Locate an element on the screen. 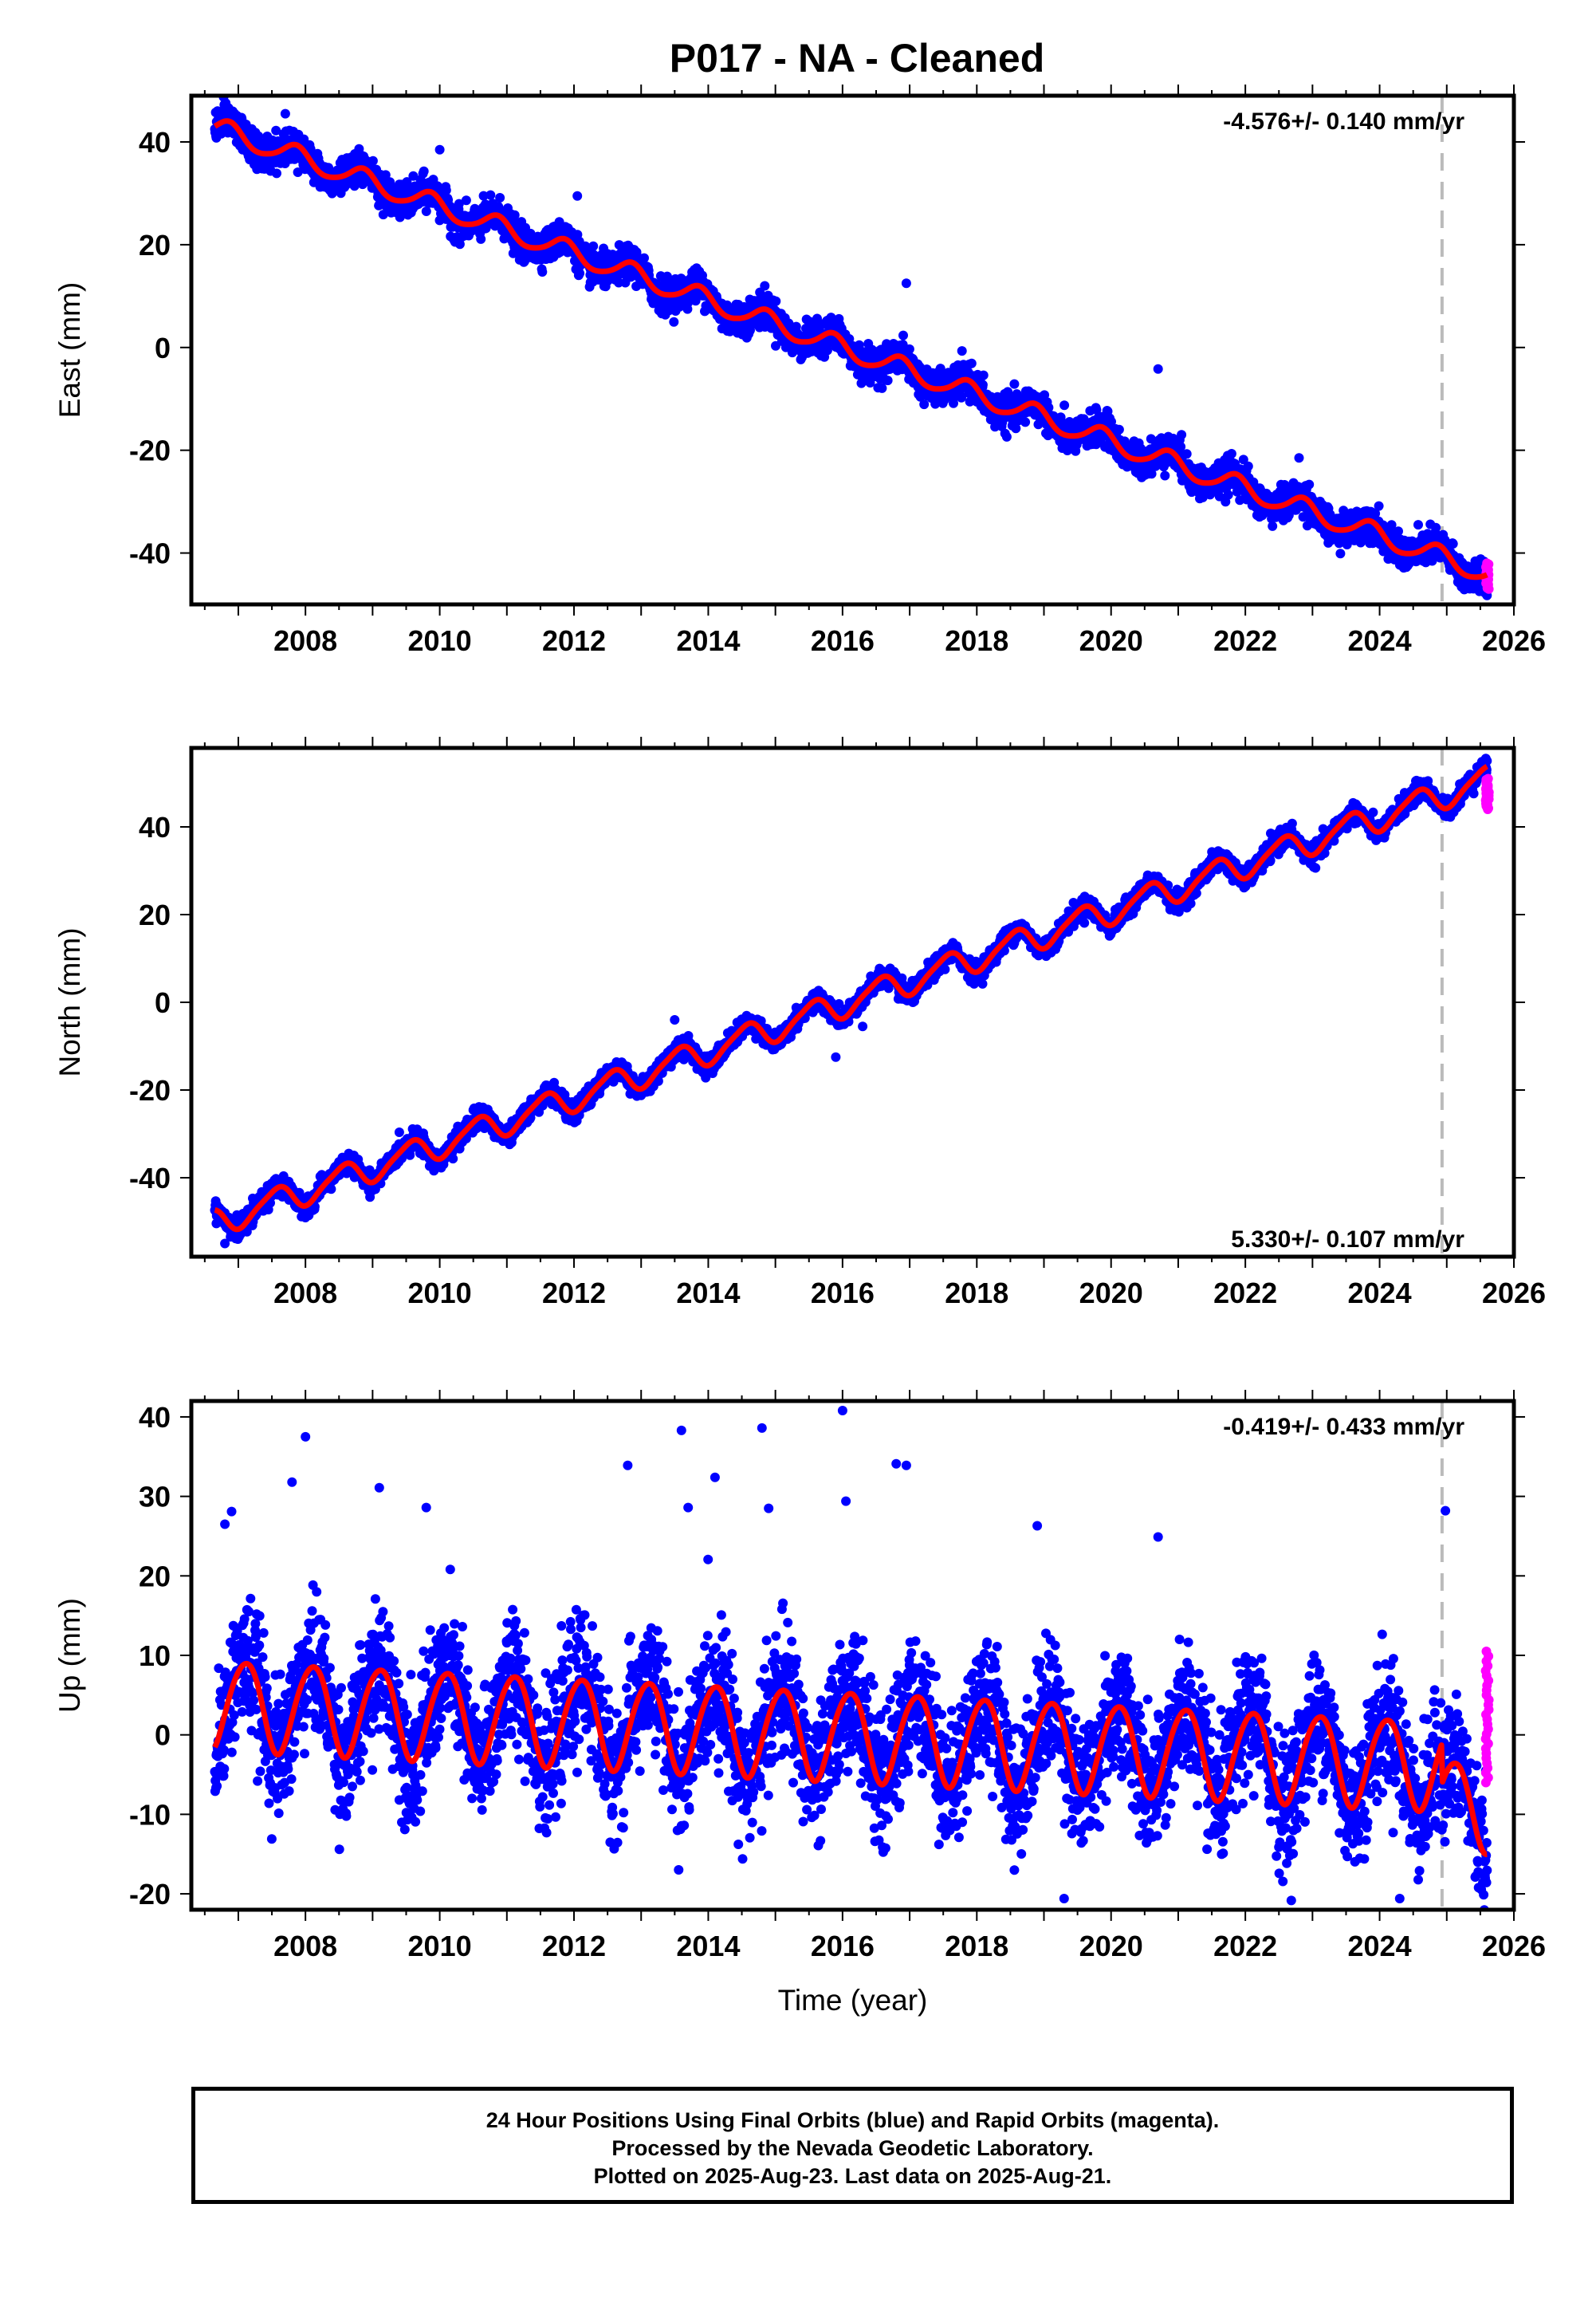 The width and height of the screenshot is (1596, 2314). x-tick-label: 2018 is located at coordinates (976, 641).